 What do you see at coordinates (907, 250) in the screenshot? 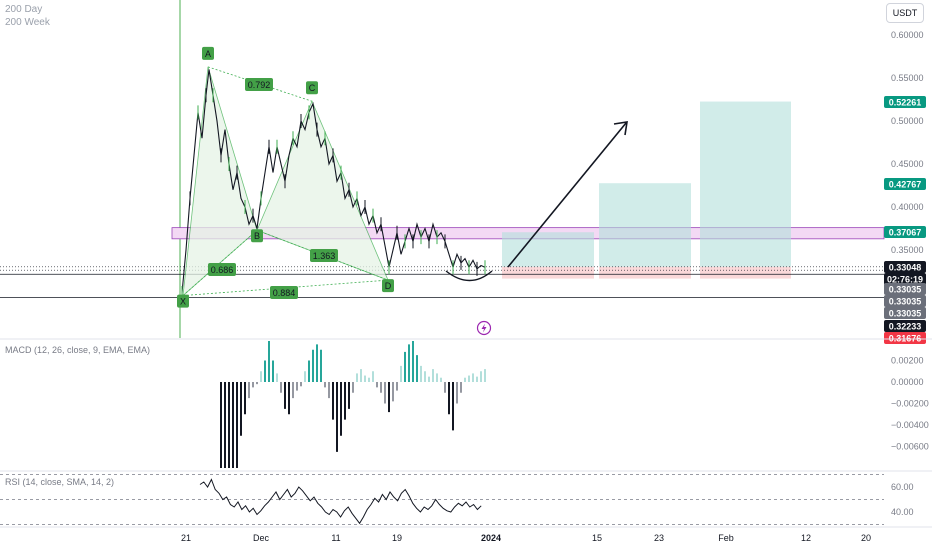
I see `price-scale-tick: 0.35000` at bounding box center [907, 250].